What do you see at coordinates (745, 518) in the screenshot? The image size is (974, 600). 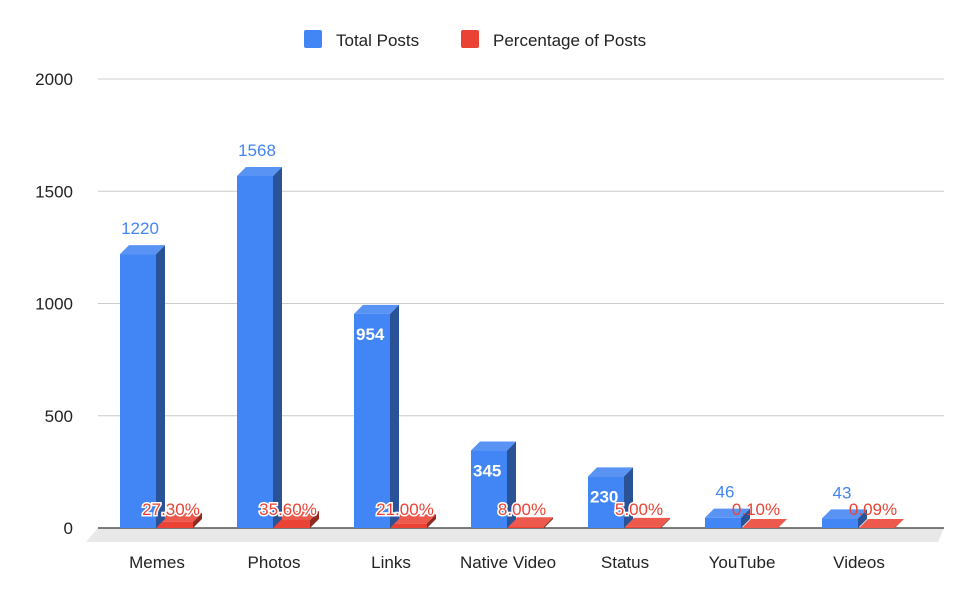 I see `bar-total-youtube-side` at bounding box center [745, 518].